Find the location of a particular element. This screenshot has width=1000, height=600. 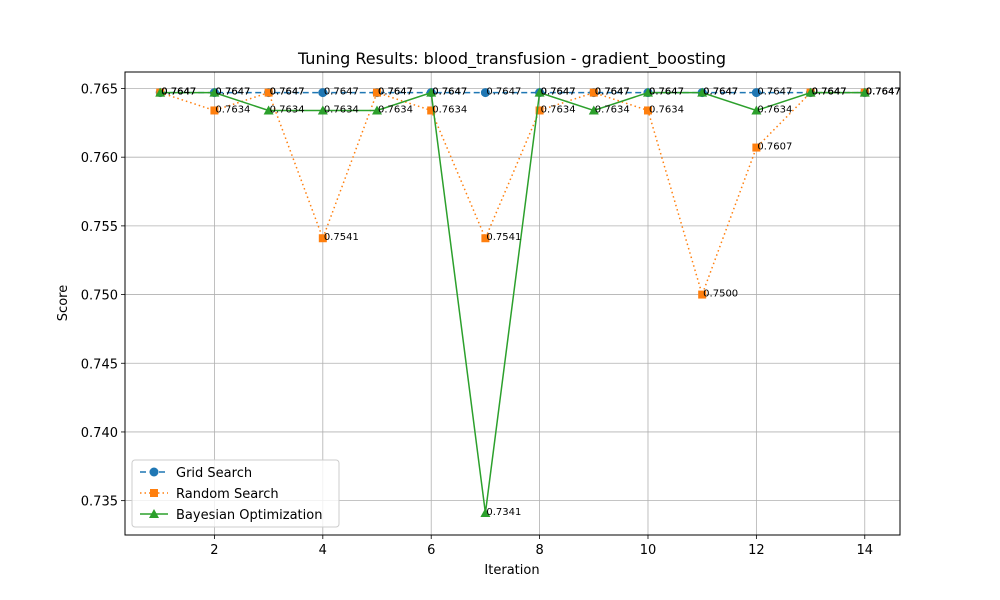

y-tick-label: 0.750 is located at coordinates (99, 296).